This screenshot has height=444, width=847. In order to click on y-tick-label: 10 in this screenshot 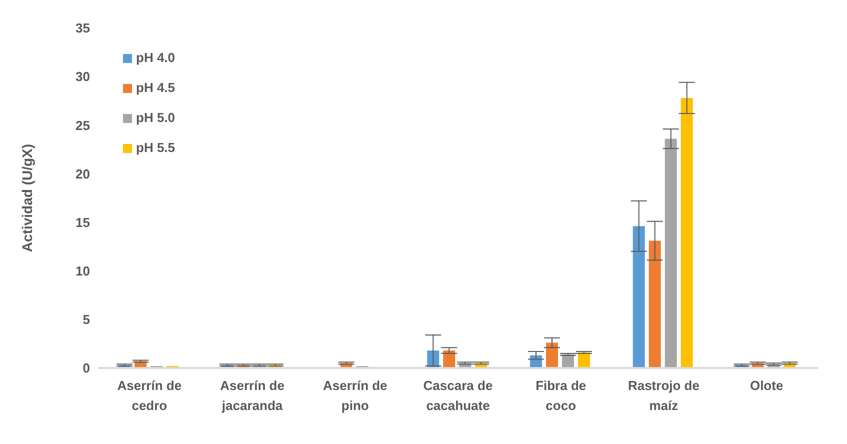, I will do `click(83, 270)`.